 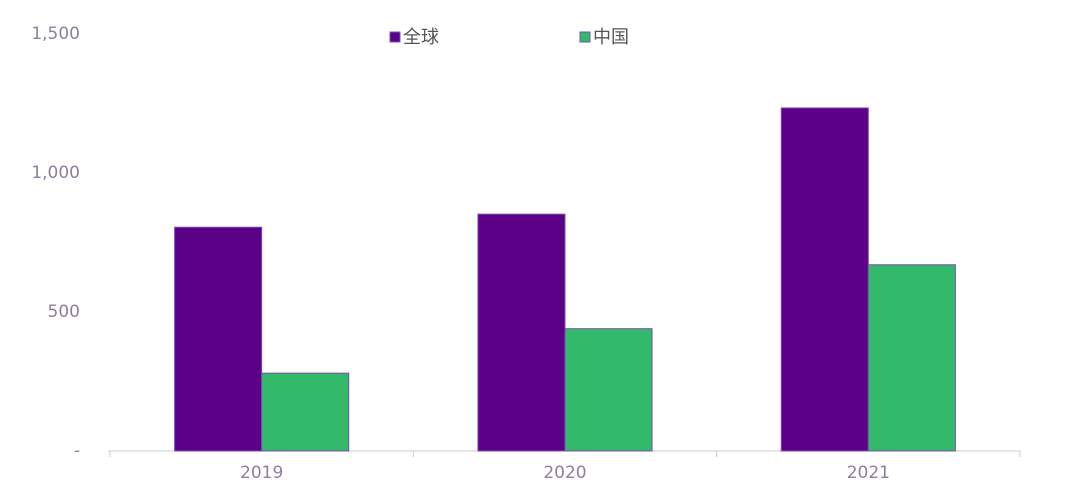 I want to click on x-tick-label: 2019, so click(x=261, y=473).